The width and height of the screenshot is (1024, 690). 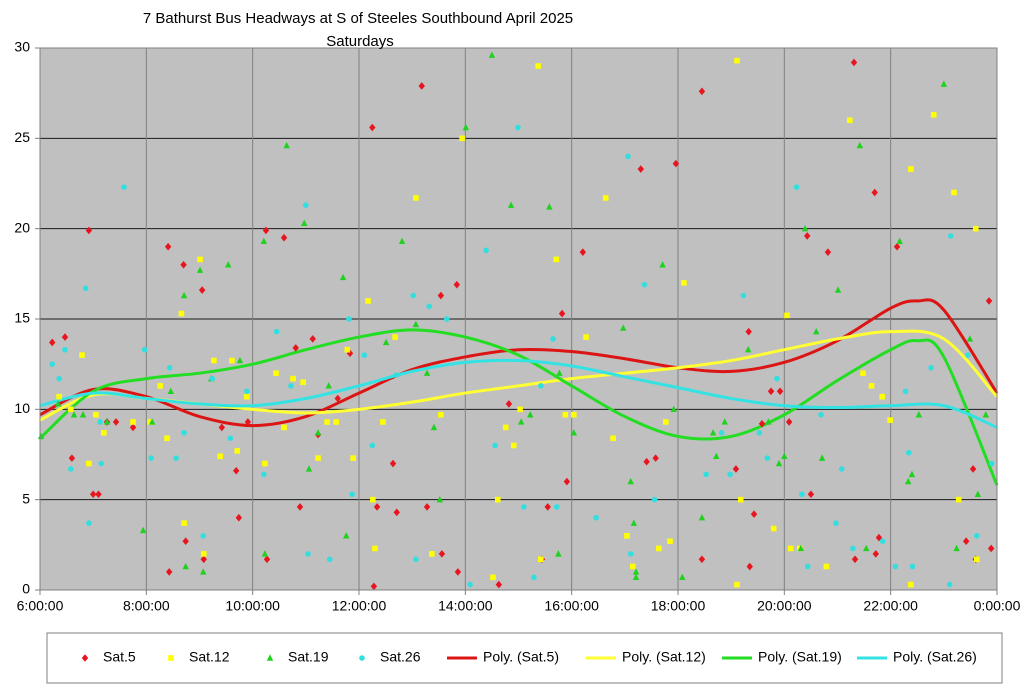 I want to click on legend-label: Sat.5, so click(x=119, y=657).